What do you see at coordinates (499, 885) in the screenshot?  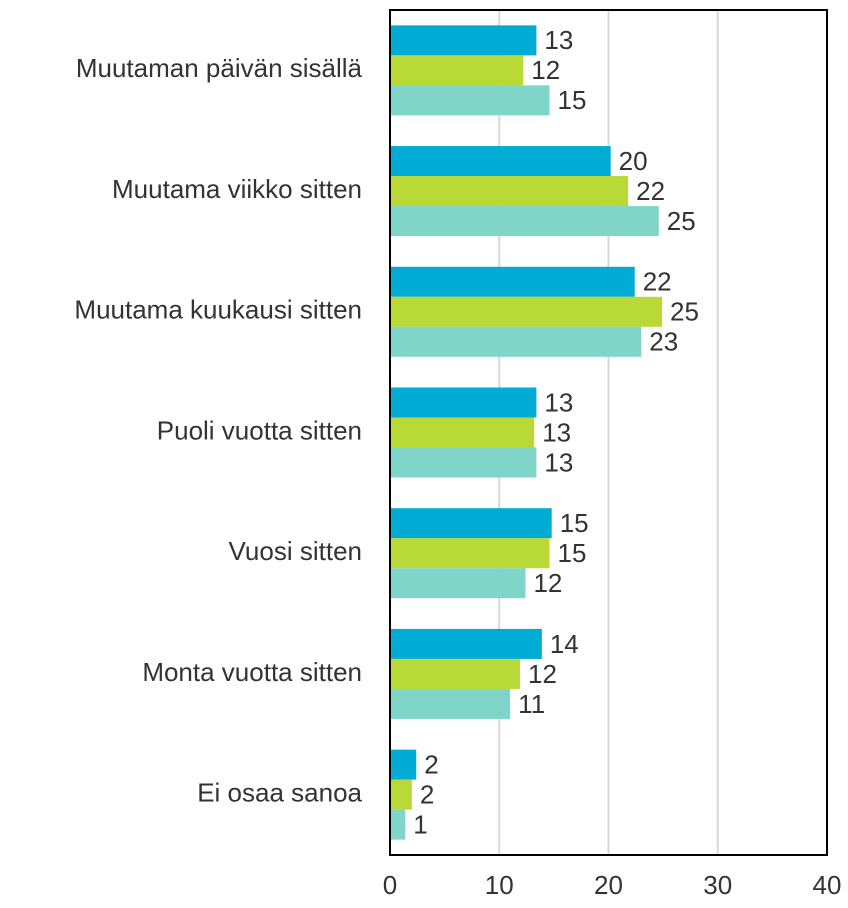 I see `x-tick-label: 10` at bounding box center [499, 885].